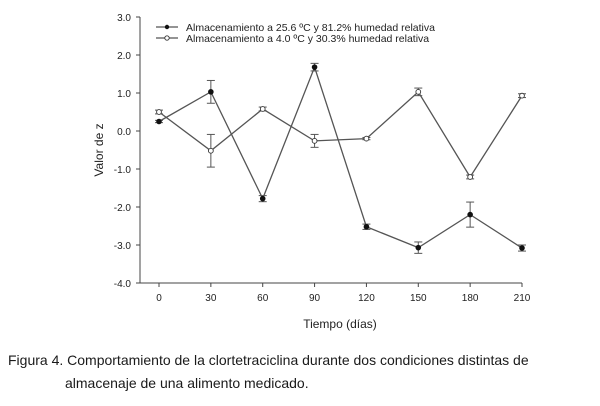 The height and width of the screenshot is (406, 600). Describe the element at coordinates (340, 324) in the screenshot. I see `x-axis-label: Tiempo (días)` at that location.